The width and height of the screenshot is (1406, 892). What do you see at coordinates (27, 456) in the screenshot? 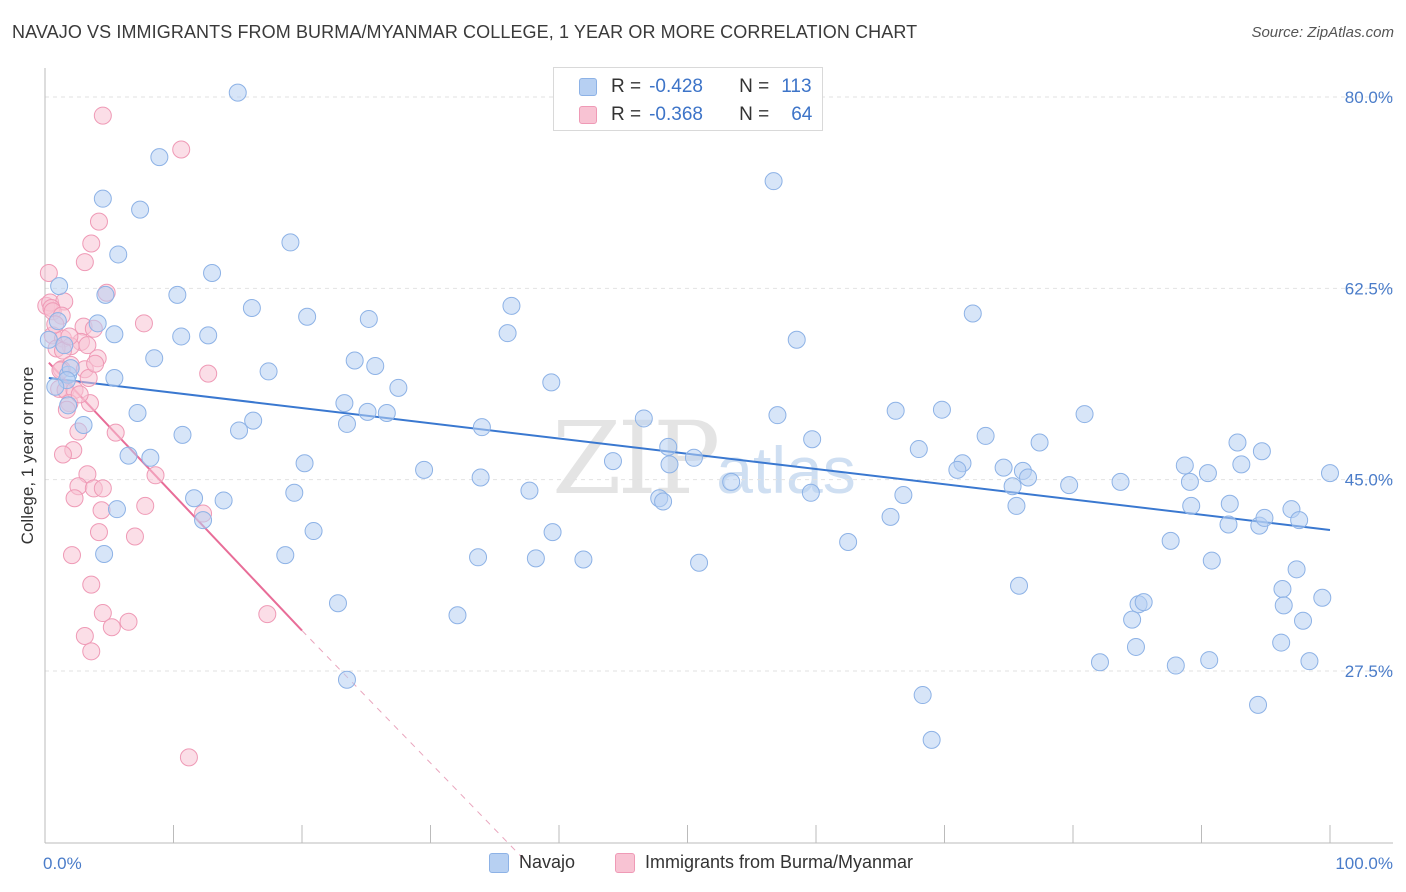
I see `y-axis-title: College, 1 year or more` at bounding box center [27, 456].